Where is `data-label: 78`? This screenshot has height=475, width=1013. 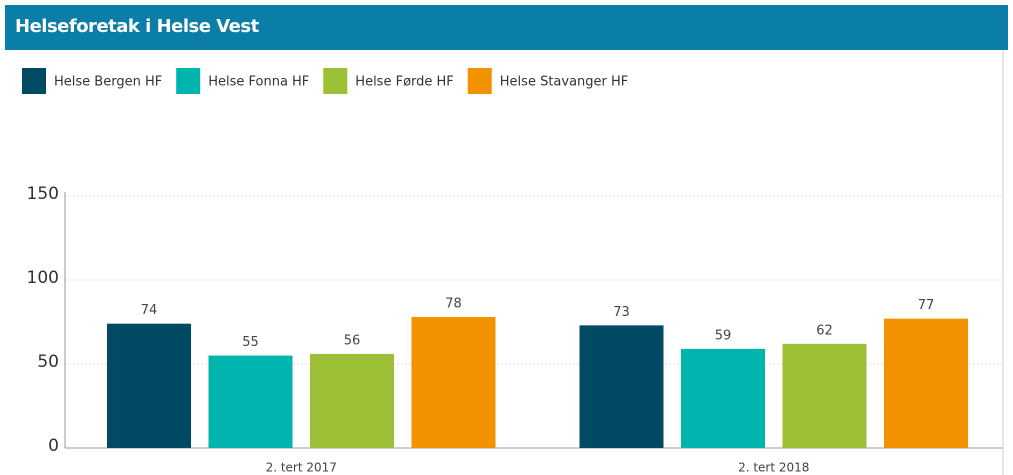 data-label: 78 is located at coordinates (453, 303).